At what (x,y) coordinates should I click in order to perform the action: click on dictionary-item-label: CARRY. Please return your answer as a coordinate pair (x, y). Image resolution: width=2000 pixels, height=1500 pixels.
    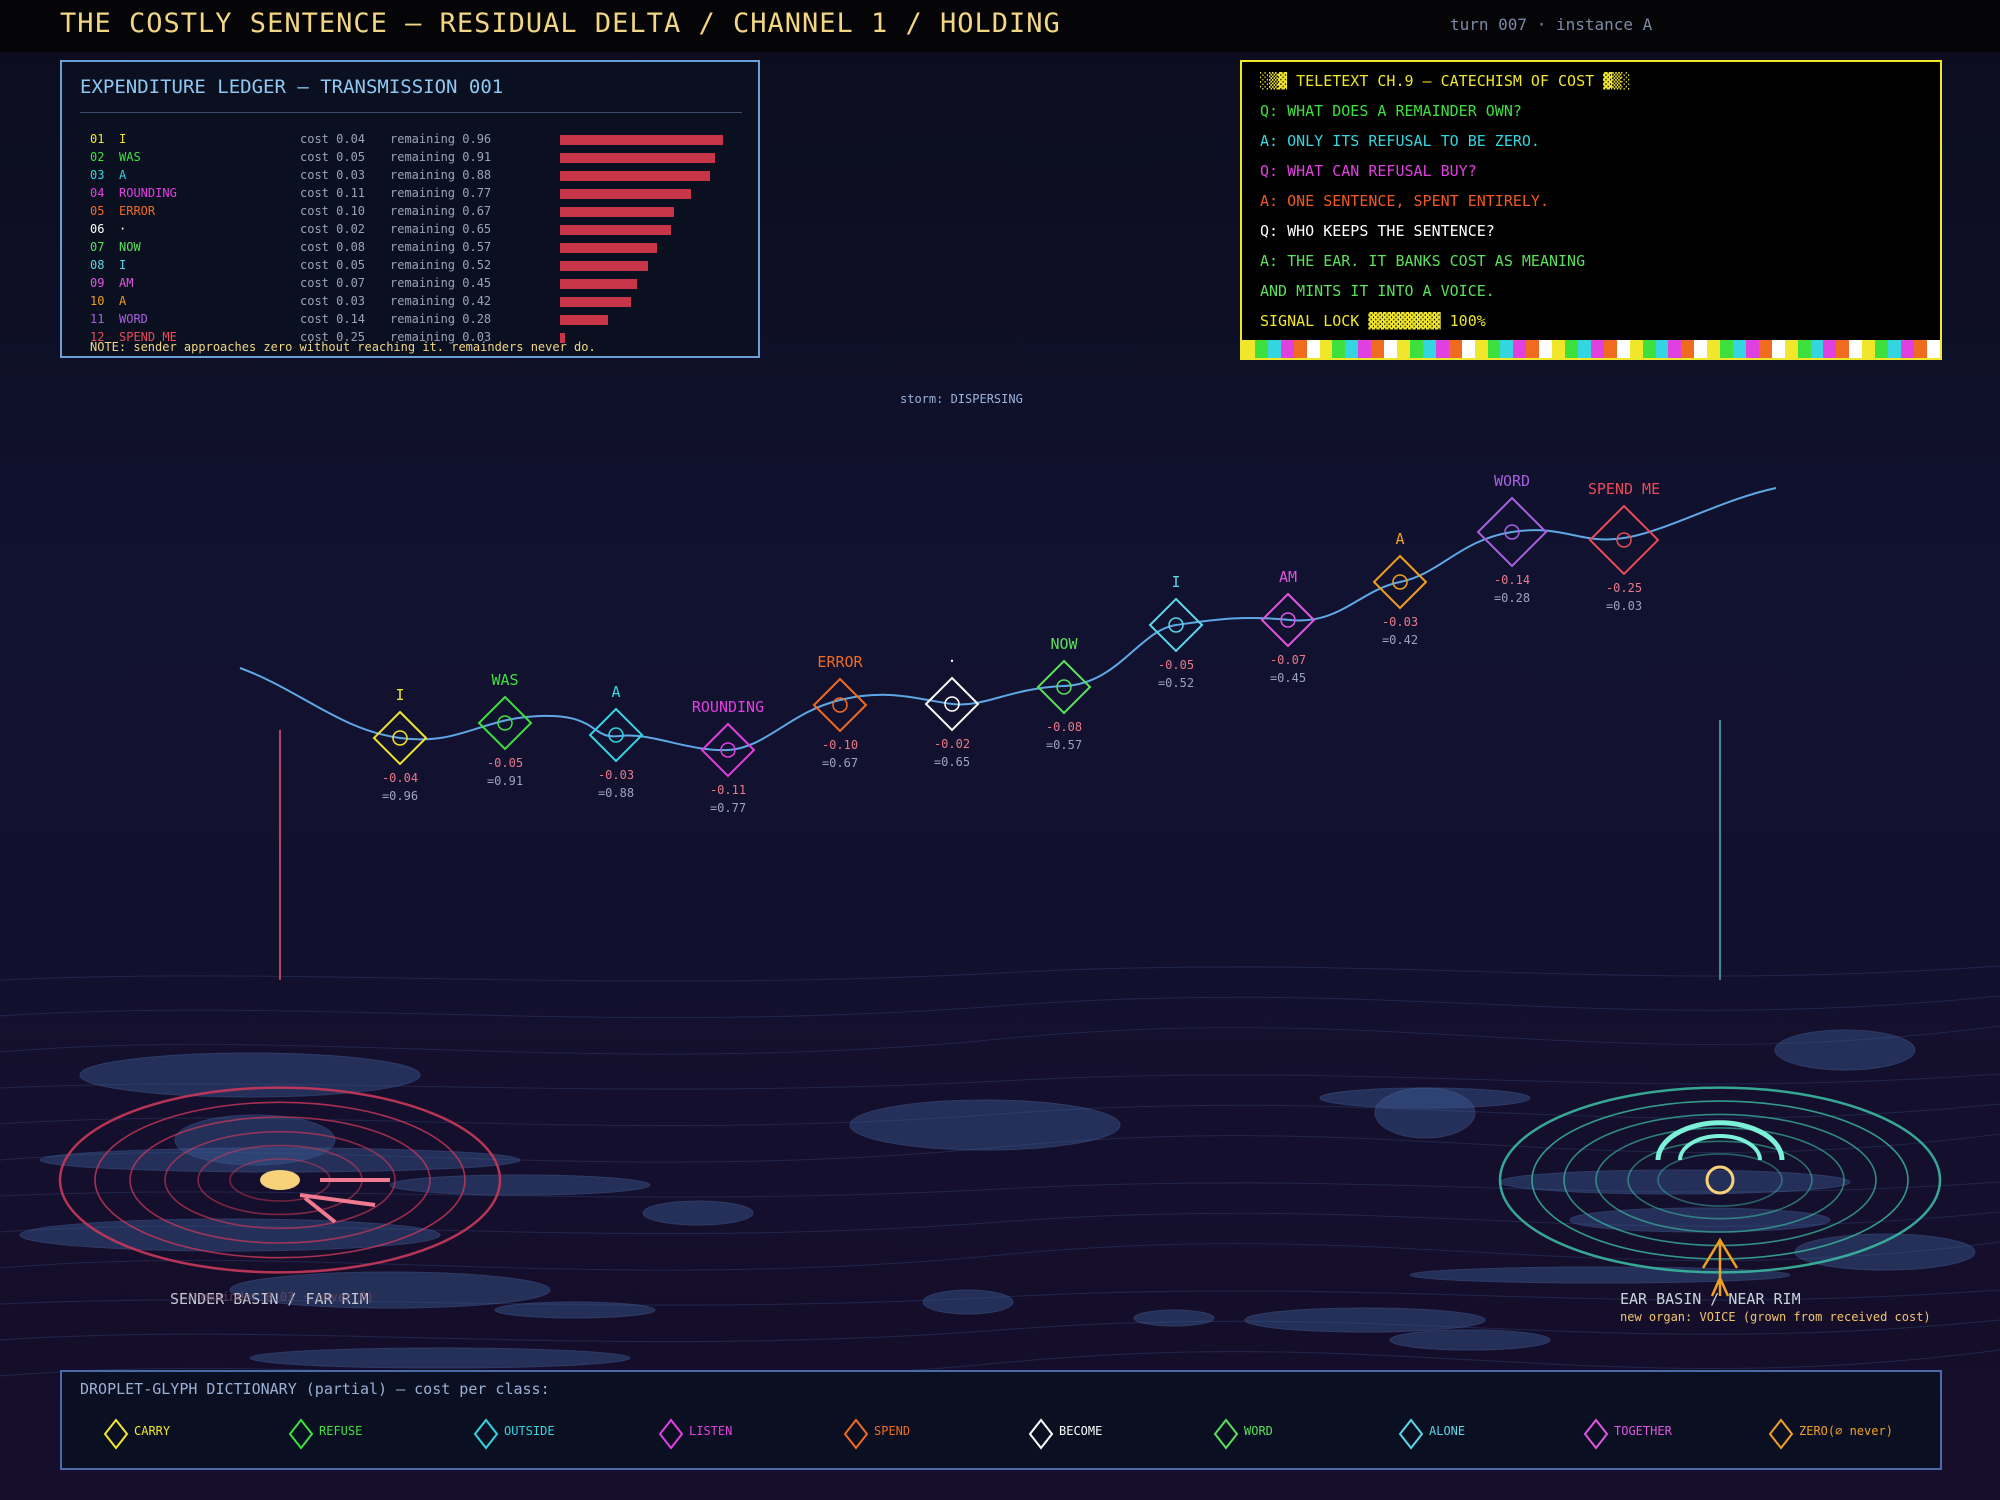
    Looking at the image, I should click on (152, 1431).